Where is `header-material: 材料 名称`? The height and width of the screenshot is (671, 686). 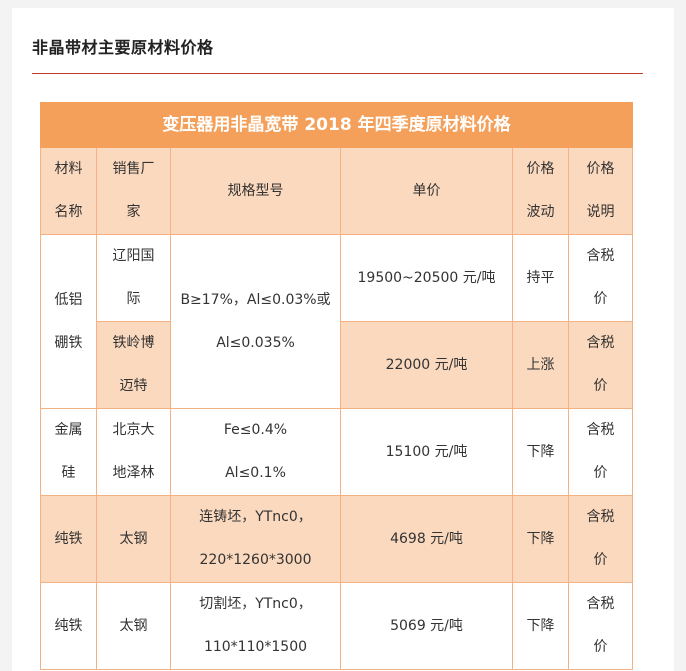 header-material: 材料 名称 is located at coordinates (68, 191).